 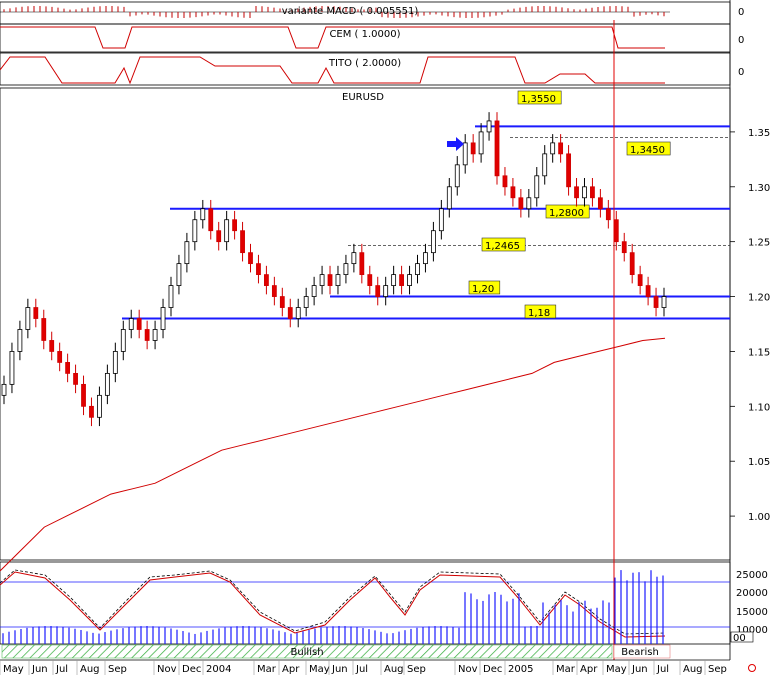 What do you see at coordinates (589, 669) in the screenshot?
I see `x-tick-label: Apr` at bounding box center [589, 669].